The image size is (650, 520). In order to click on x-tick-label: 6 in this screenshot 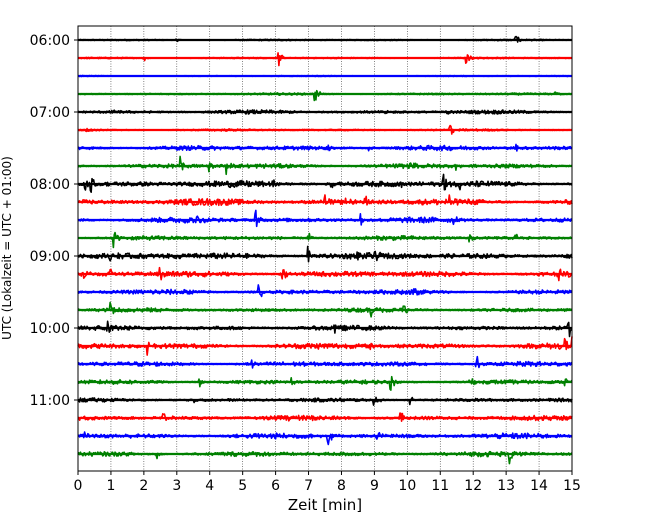, I will do `click(275, 486)`.